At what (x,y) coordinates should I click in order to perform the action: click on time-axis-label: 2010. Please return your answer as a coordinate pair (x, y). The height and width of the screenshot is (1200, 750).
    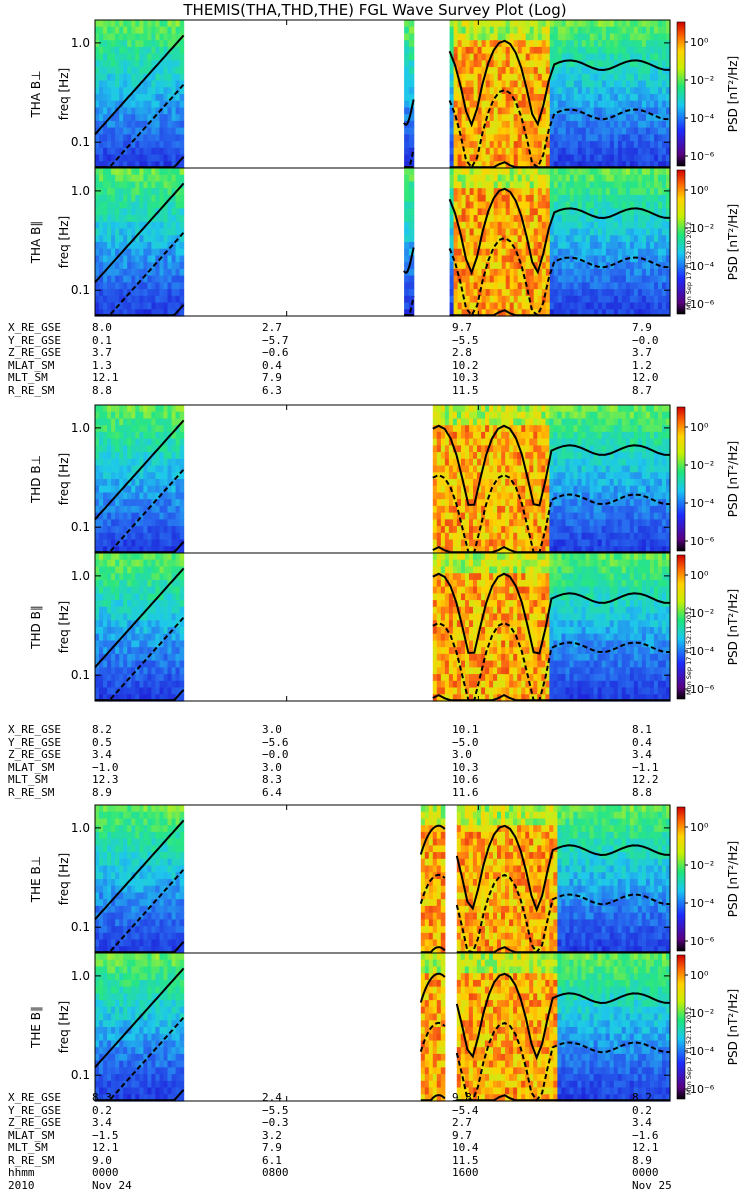
    Looking at the image, I should click on (21, 1185).